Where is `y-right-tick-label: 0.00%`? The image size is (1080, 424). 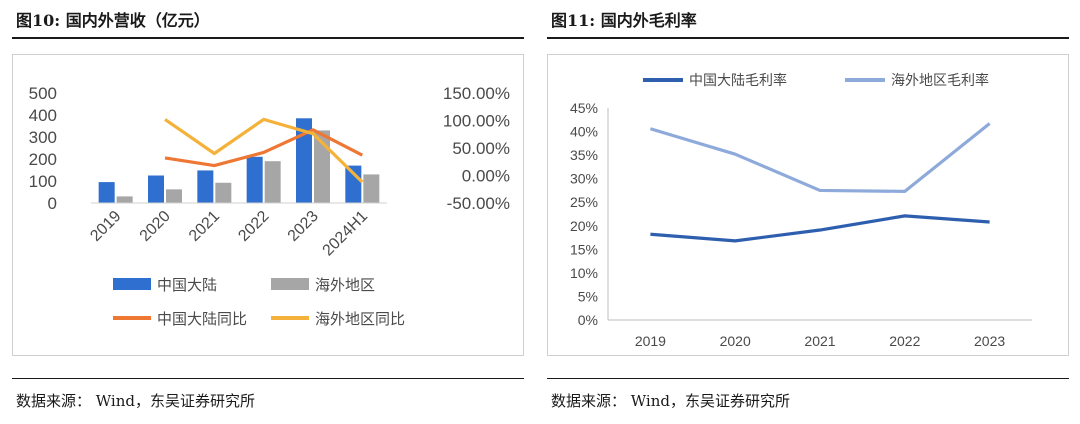
y-right-tick-label: 0.00% is located at coordinates (486, 176).